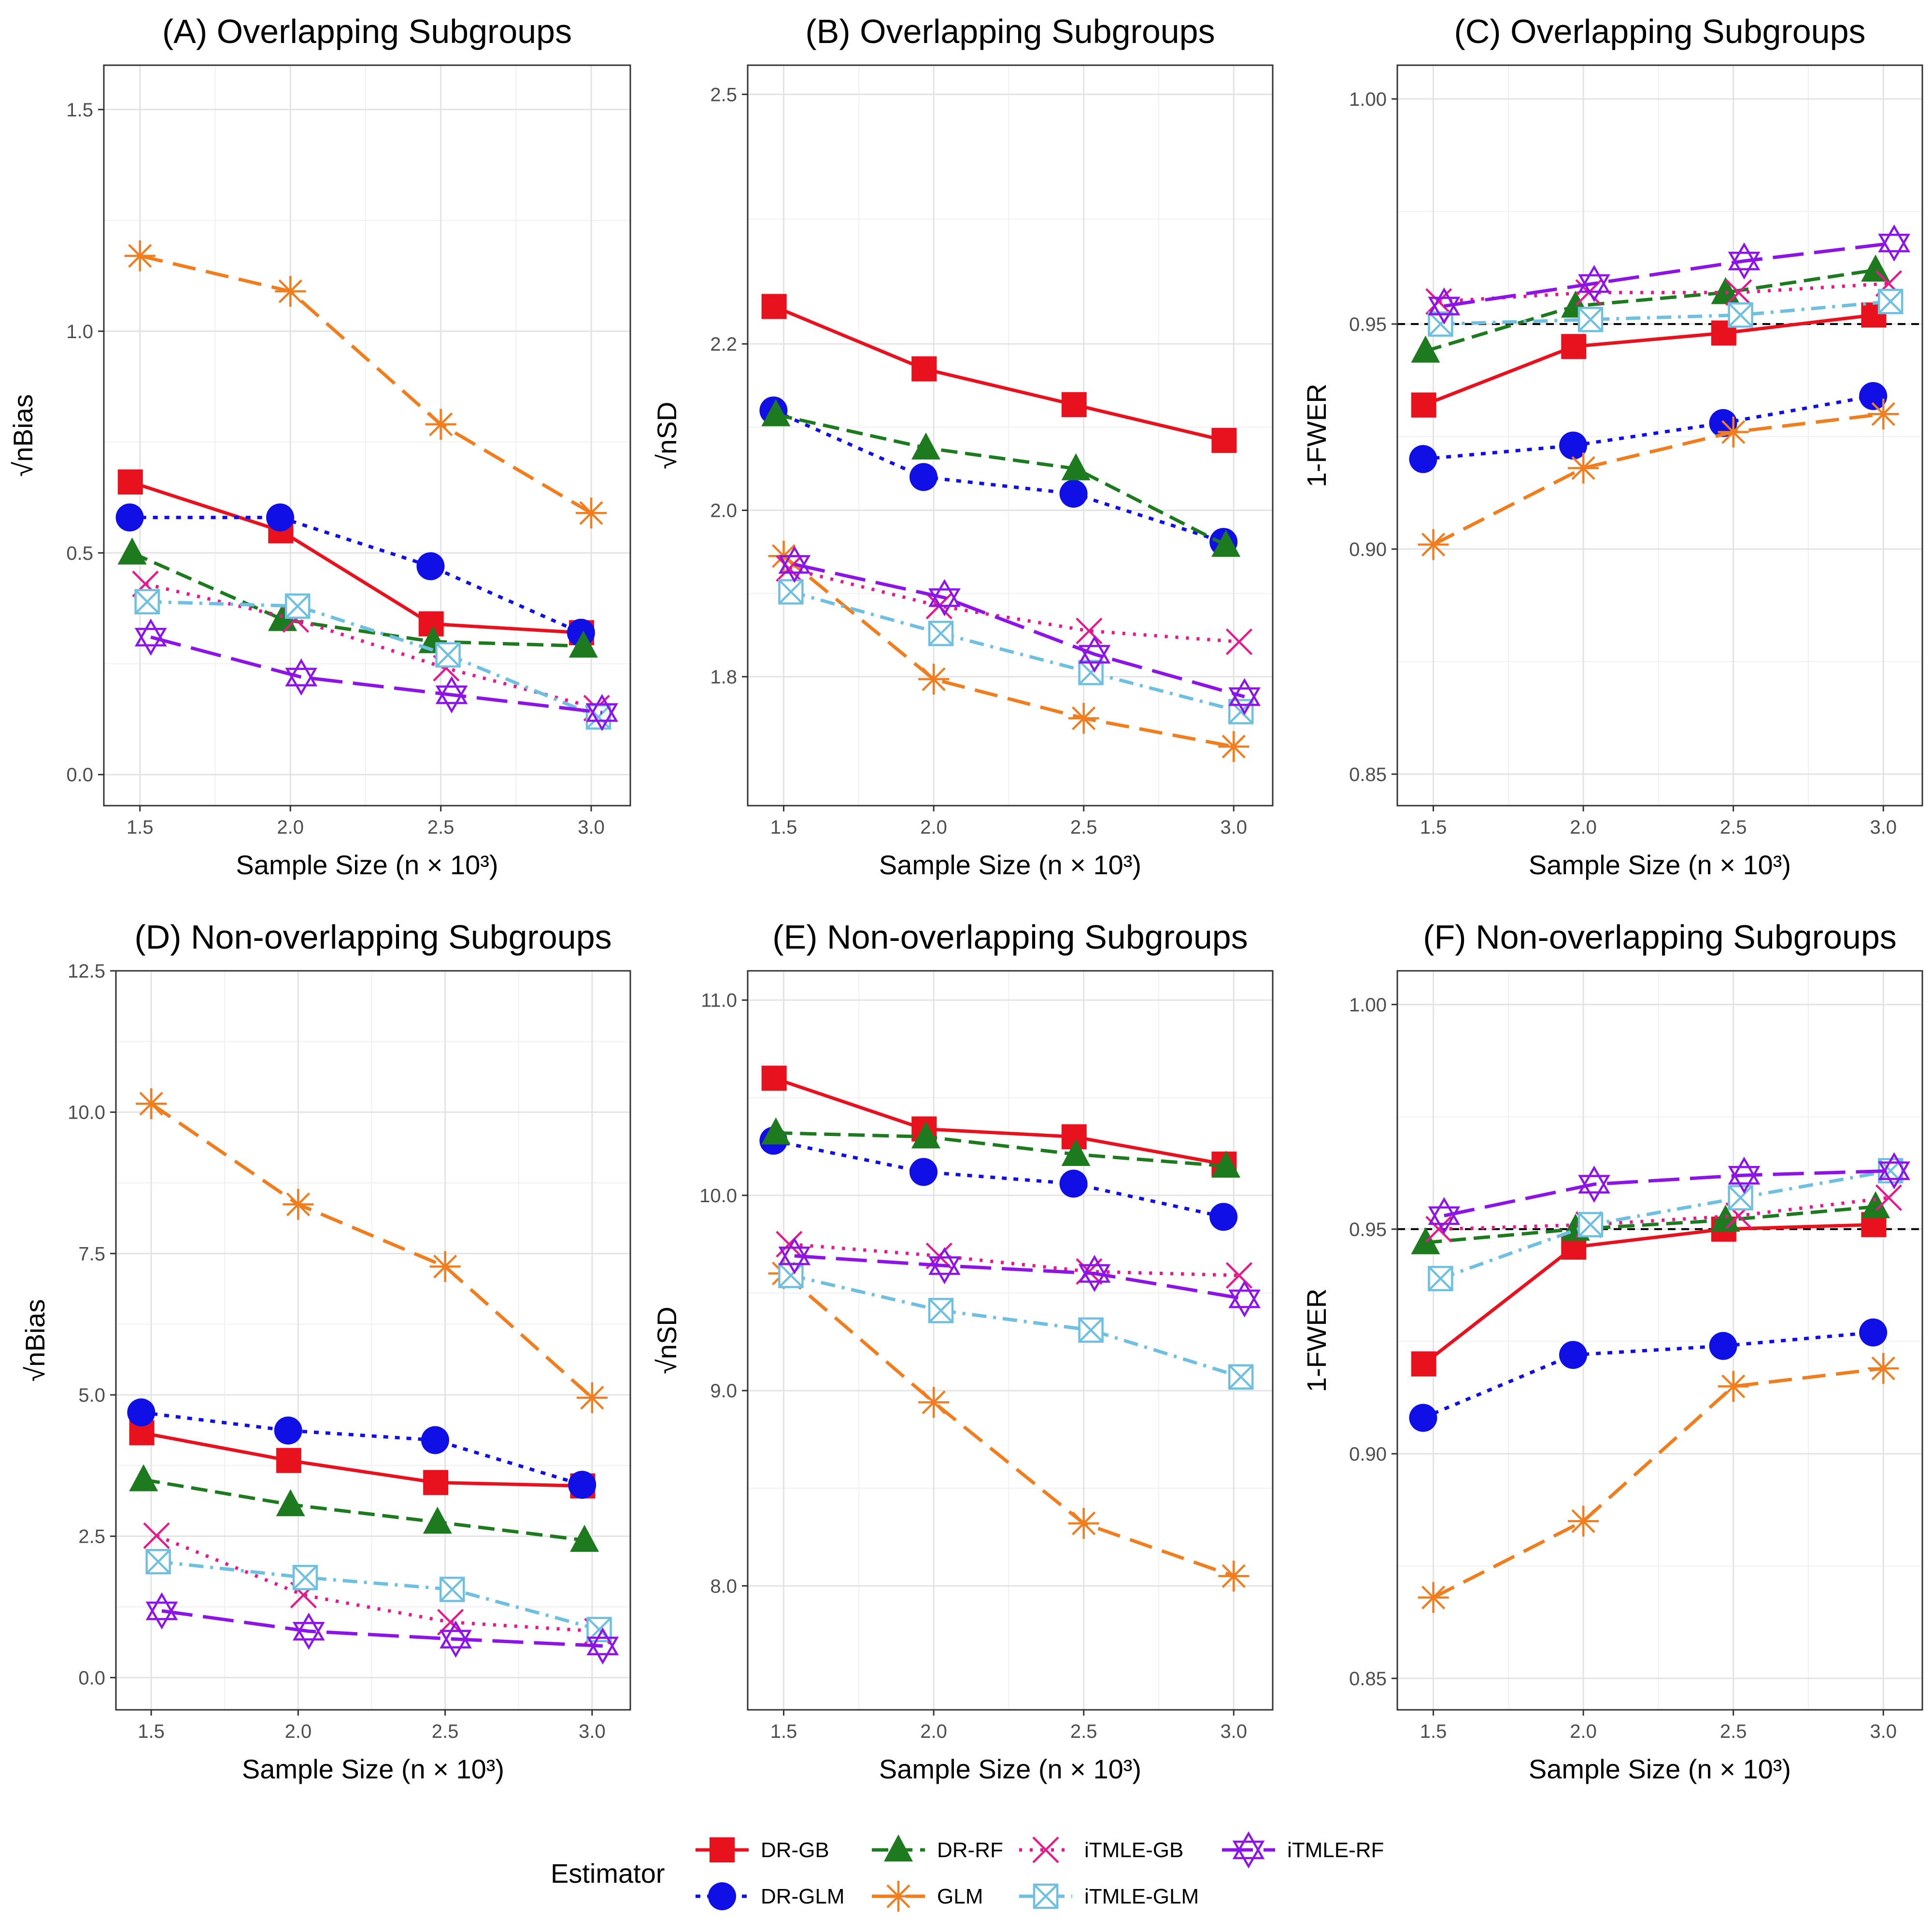 The width and height of the screenshot is (1932, 1932). Describe the element at coordinates (1141, 1896) in the screenshot. I see `legend-label: iTMLE-GLM` at that location.